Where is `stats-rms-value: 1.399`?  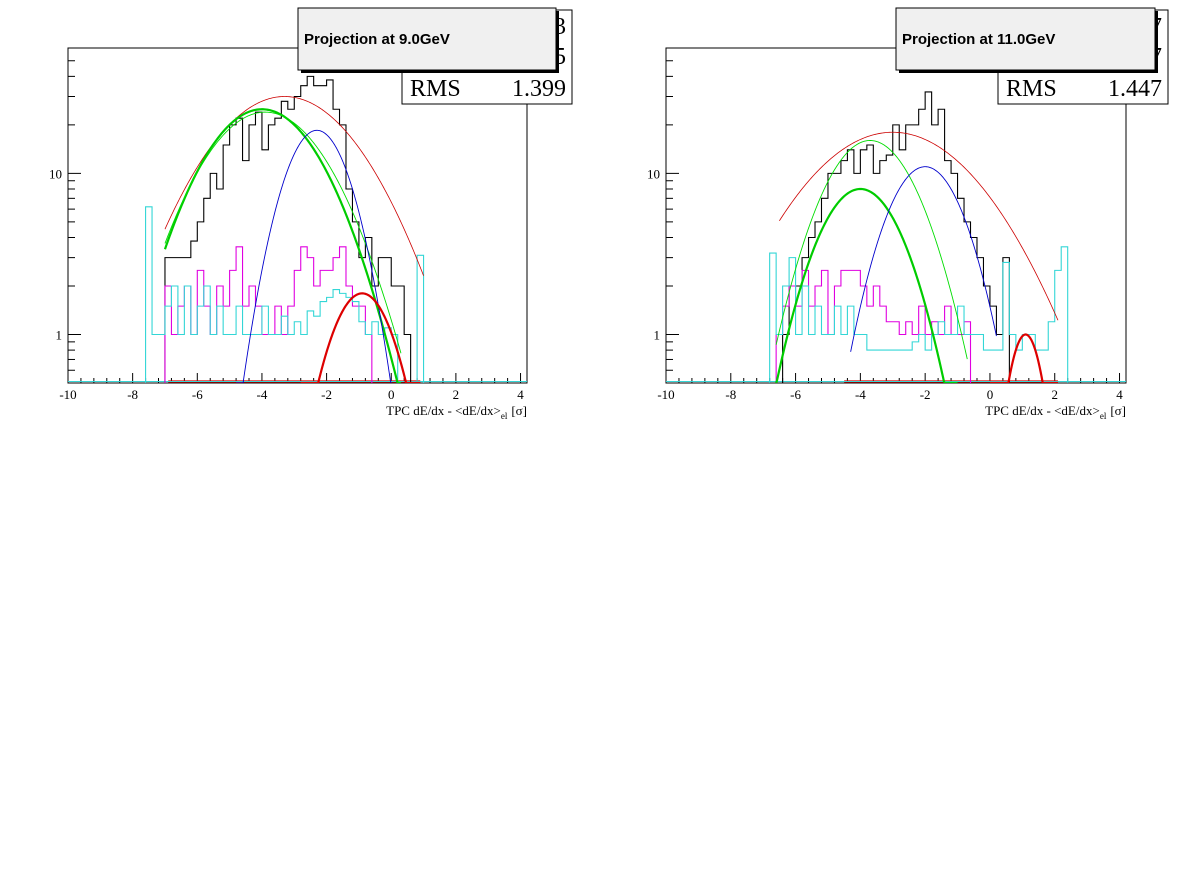 stats-rms-value: 1.399 is located at coordinates (539, 89).